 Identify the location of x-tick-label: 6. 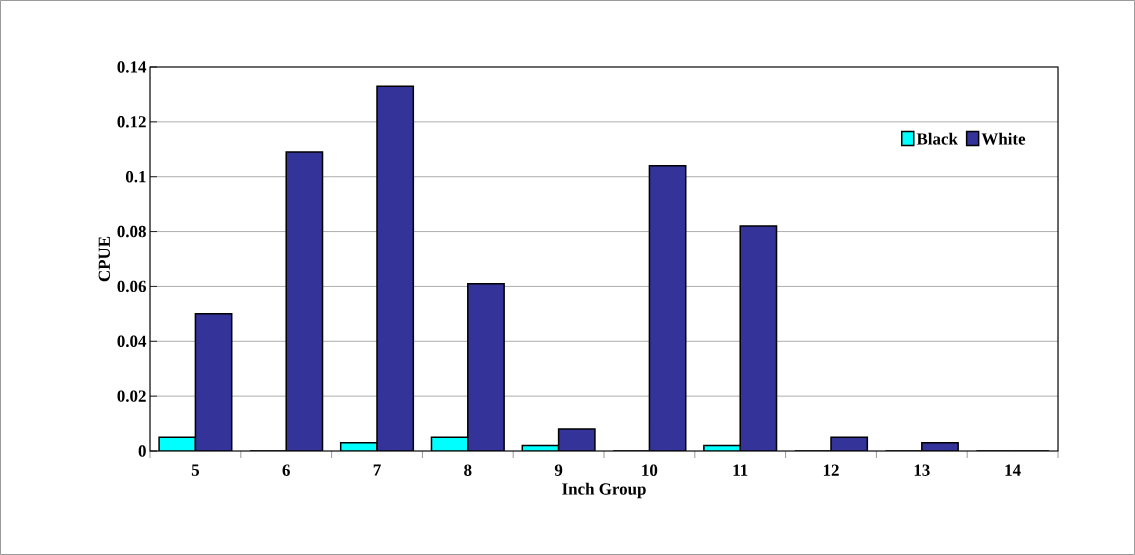
(286, 470).